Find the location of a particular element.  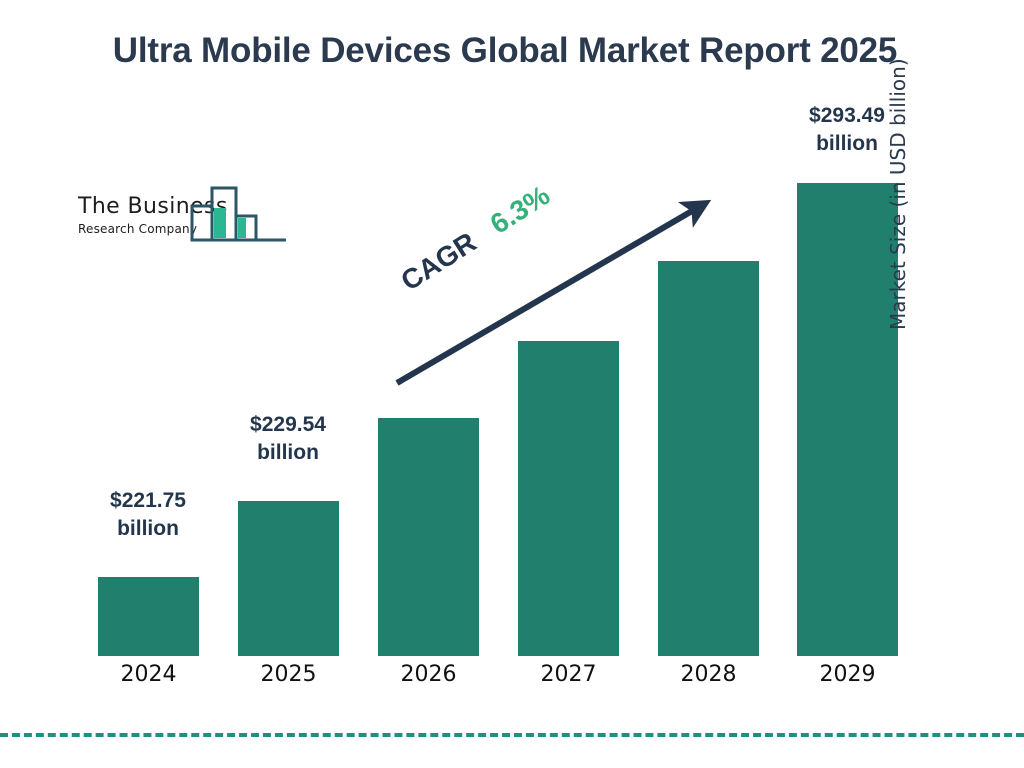

bar-2025 is located at coordinates (288, 578).